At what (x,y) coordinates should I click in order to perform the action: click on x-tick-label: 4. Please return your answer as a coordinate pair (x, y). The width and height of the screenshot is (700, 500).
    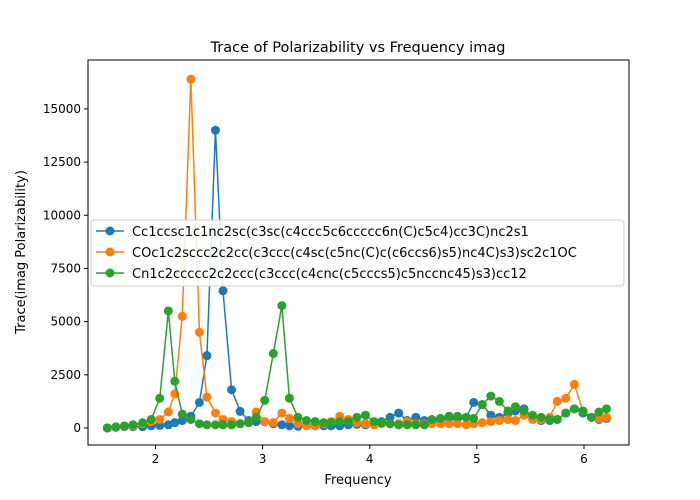
    Looking at the image, I should click on (370, 459).